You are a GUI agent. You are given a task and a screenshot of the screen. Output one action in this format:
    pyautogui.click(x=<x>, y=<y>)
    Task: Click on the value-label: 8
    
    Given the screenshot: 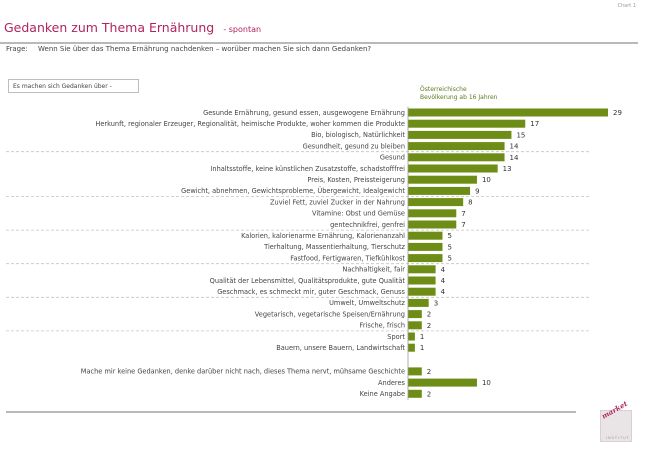 What is the action you would take?
    pyautogui.click(x=470, y=203)
    